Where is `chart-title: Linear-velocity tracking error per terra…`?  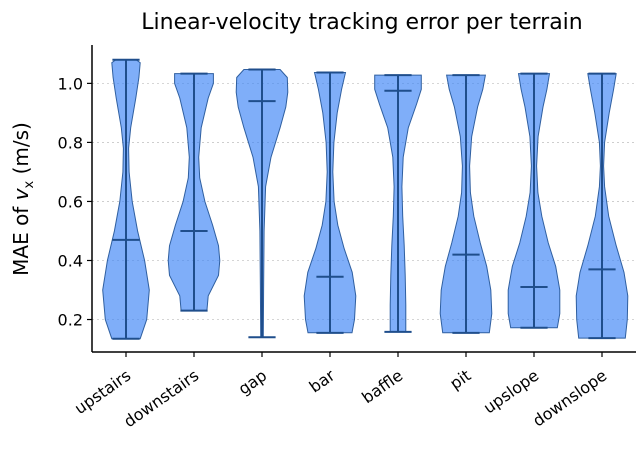 chart-title: Linear-velocity tracking error per terra… is located at coordinates (361, 22).